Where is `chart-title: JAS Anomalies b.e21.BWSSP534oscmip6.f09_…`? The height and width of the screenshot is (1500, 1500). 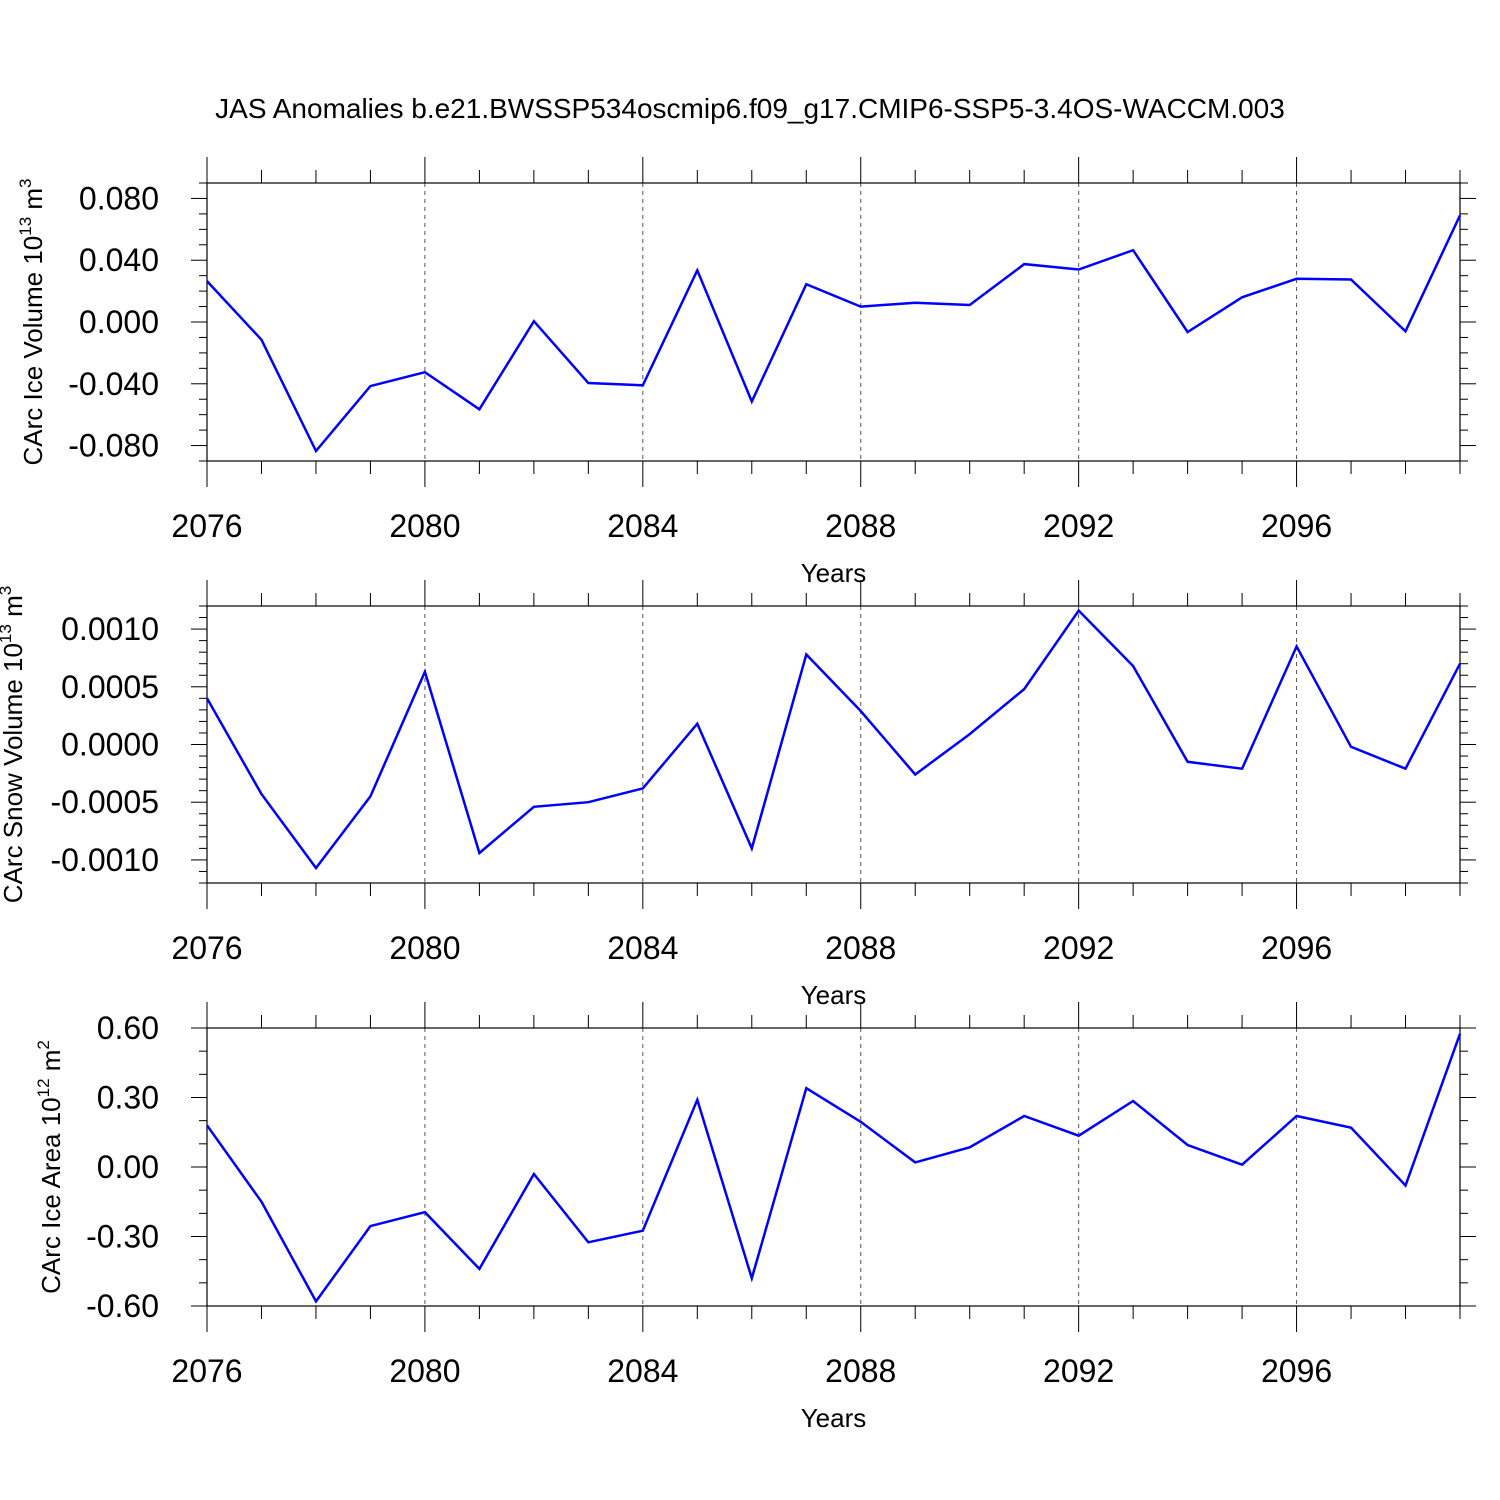
chart-title: JAS Anomalies b.e21.BWSSP534oscmip6.f09_… is located at coordinates (750, 108).